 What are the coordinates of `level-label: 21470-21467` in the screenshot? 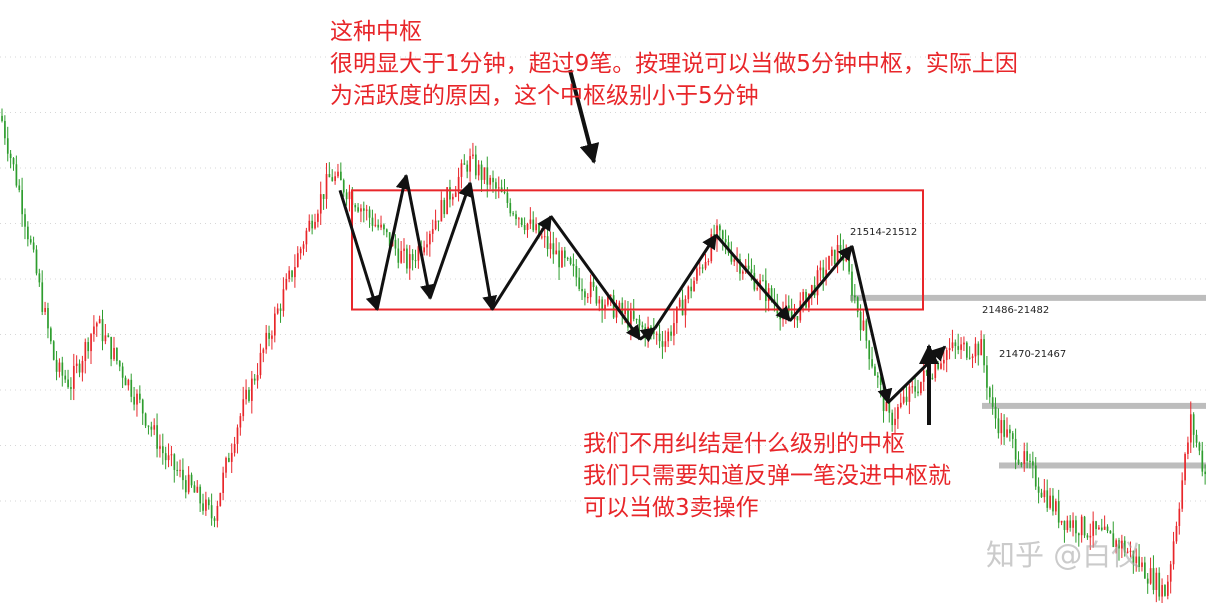 It's located at (1033, 354).